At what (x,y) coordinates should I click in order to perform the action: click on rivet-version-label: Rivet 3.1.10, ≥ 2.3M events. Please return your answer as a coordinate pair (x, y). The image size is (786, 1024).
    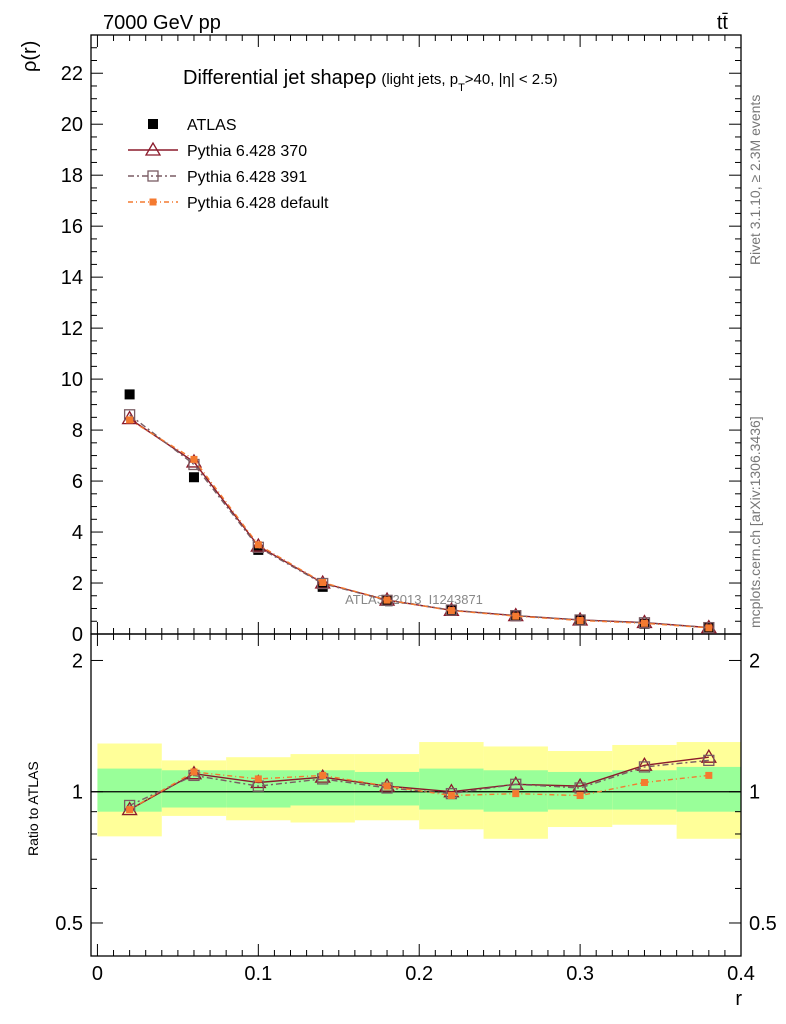
    Looking at the image, I should click on (755, 180).